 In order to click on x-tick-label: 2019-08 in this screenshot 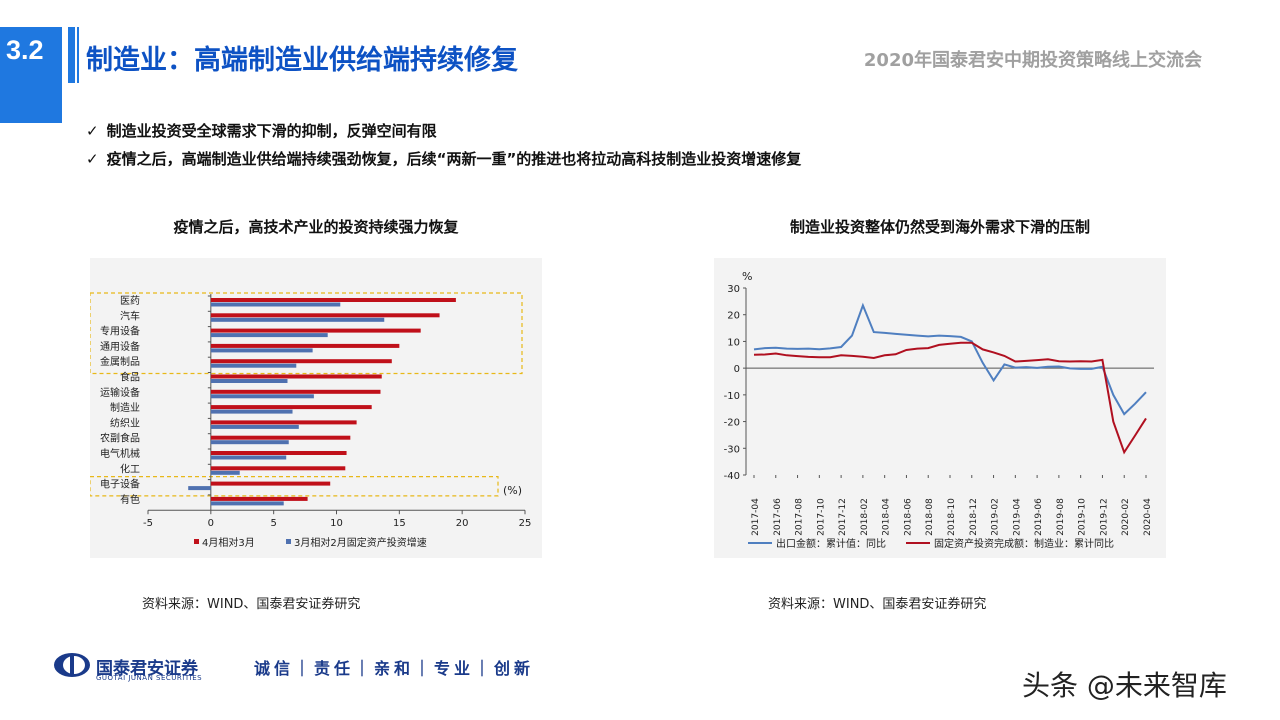, I will do `click(1061, 517)`.